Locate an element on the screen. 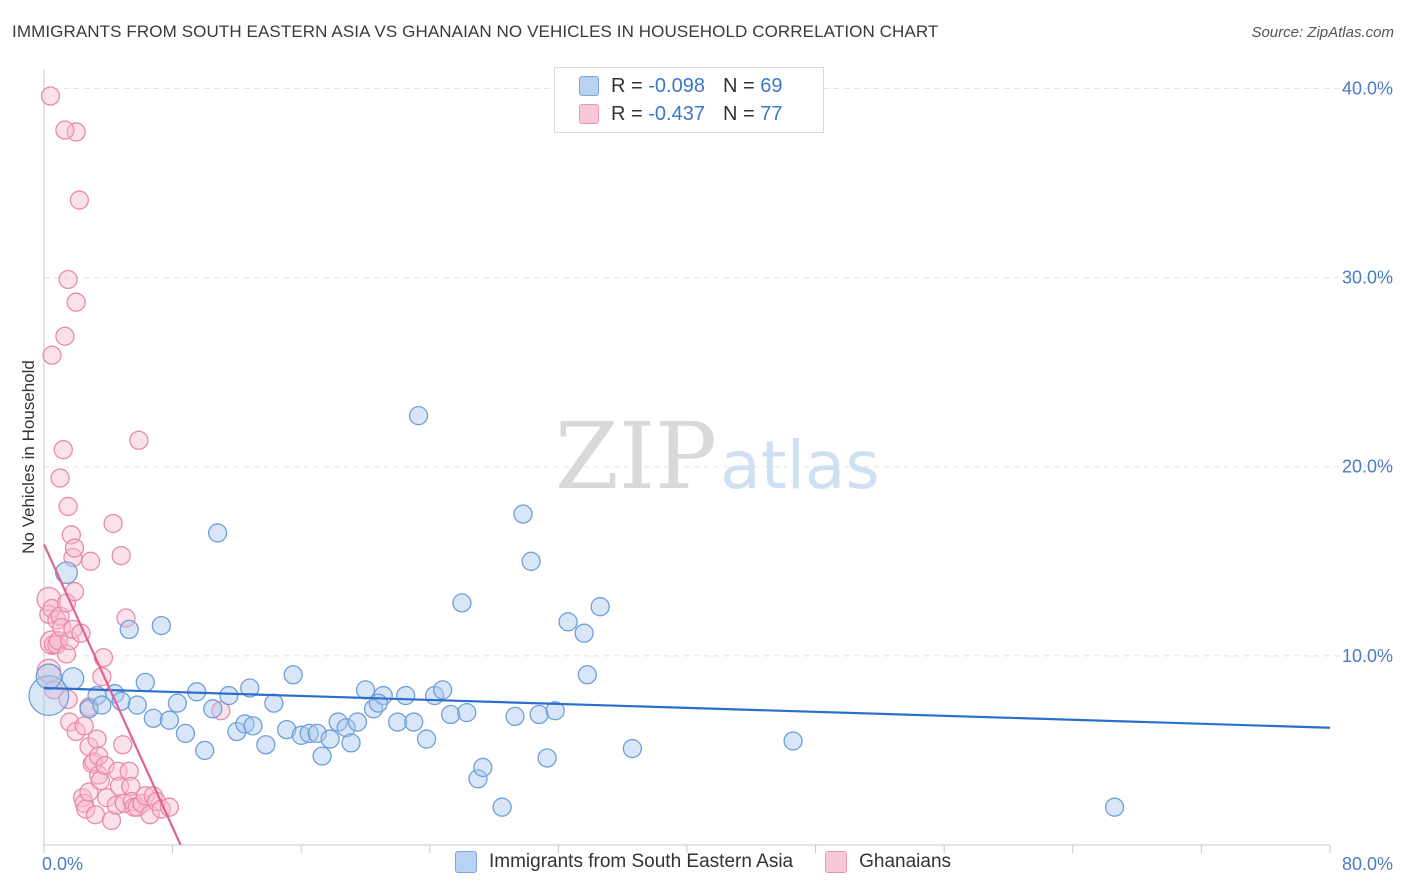 Image resolution: width=1406 pixels, height=892 pixels. legend-n-label: N = is located at coordinates (738, 113).